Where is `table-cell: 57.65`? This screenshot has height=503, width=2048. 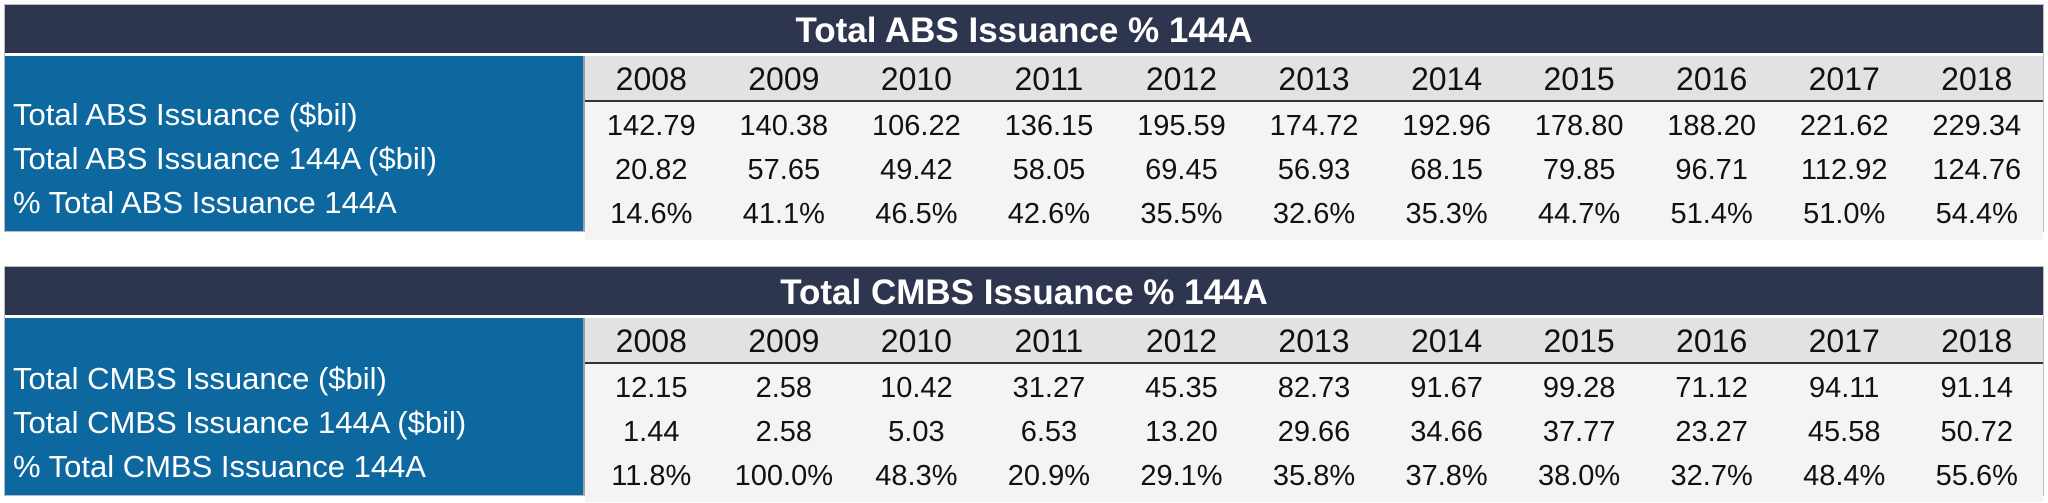 table-cell: 57.65 is located at coordinates (784, 170).